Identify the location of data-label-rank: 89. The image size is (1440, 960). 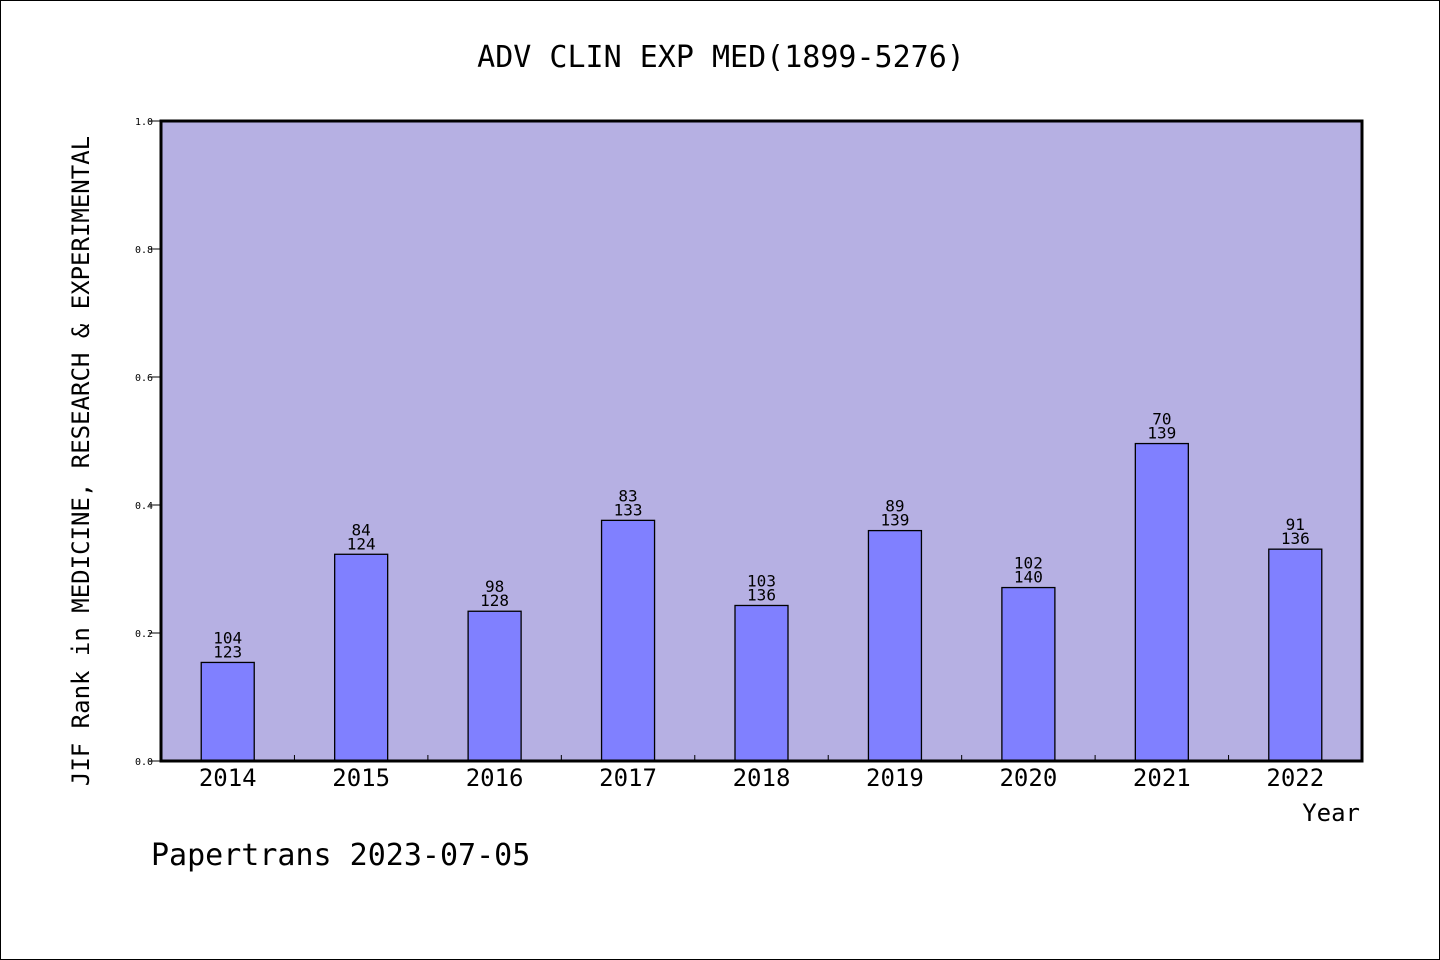
(894, 506).